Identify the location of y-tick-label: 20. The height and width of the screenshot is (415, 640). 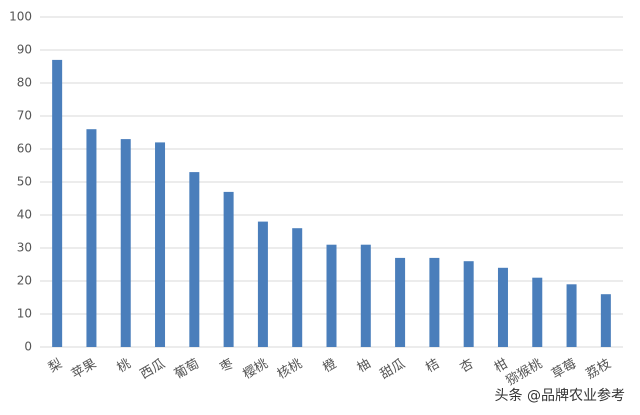
(24, 281).